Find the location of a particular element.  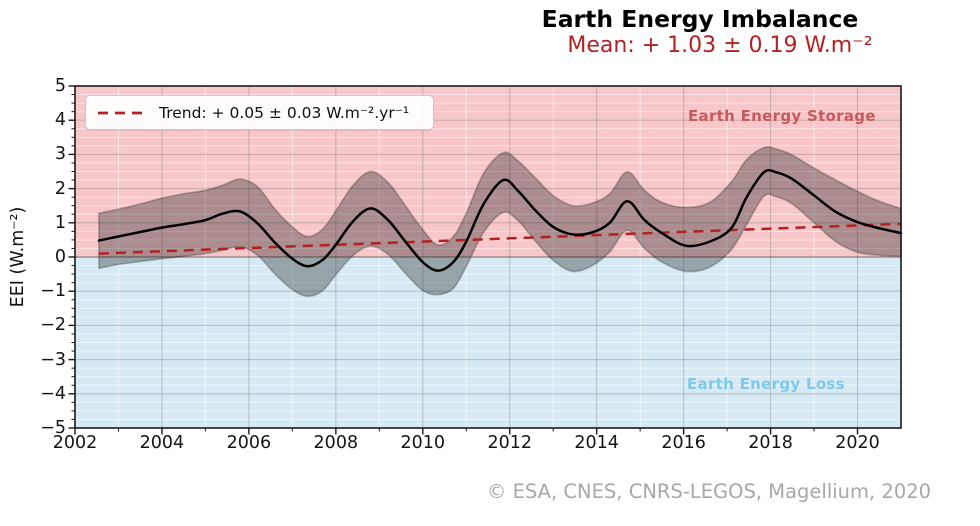

x-tick-label: 2016 is located at coordinates (683, 443).